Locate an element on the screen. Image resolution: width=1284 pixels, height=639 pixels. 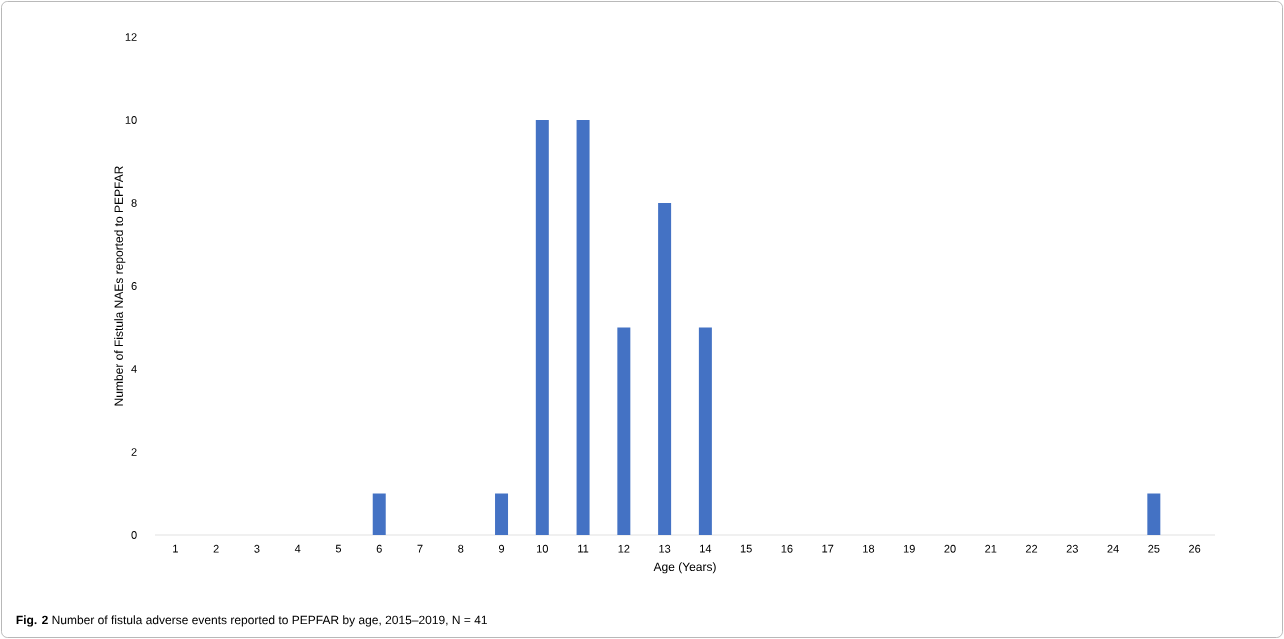
x-tick-label: 21 is located at coordinates (991, 548).